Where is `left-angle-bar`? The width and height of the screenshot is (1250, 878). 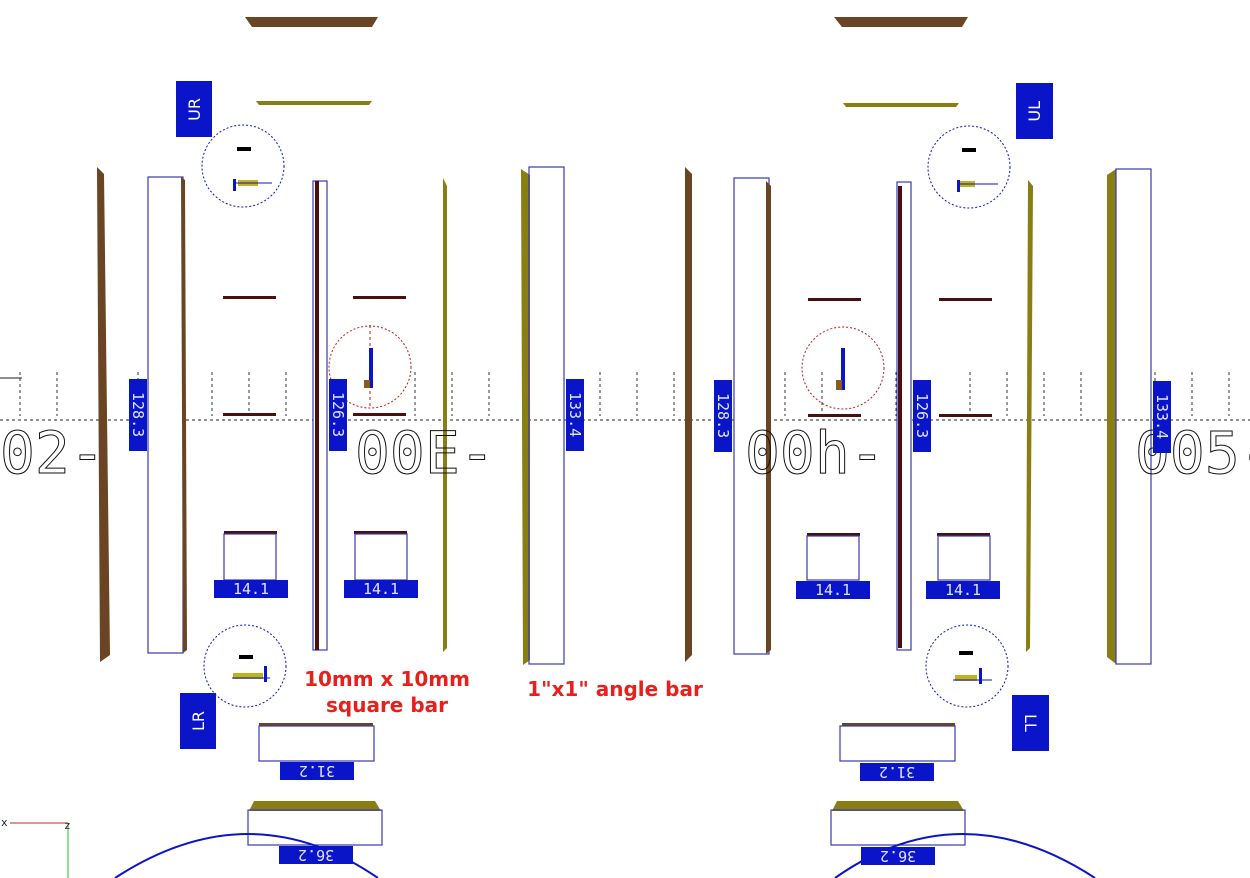
left-angle-bar is located at coordinates (546, 415).